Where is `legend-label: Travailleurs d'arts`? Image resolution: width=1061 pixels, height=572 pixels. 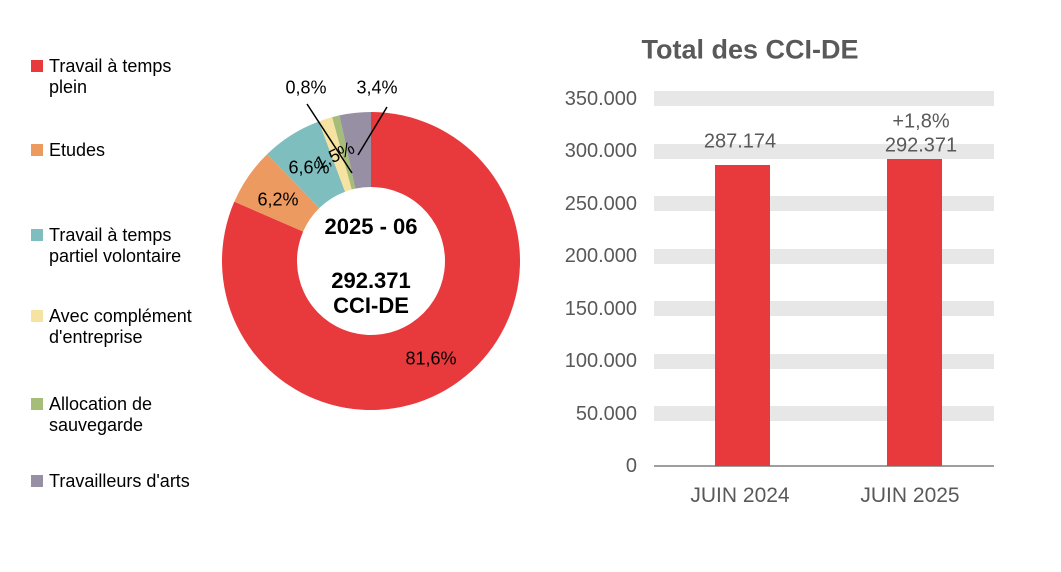 legend-label: Travailleurs d'arts is located at coordinates (119, 481).